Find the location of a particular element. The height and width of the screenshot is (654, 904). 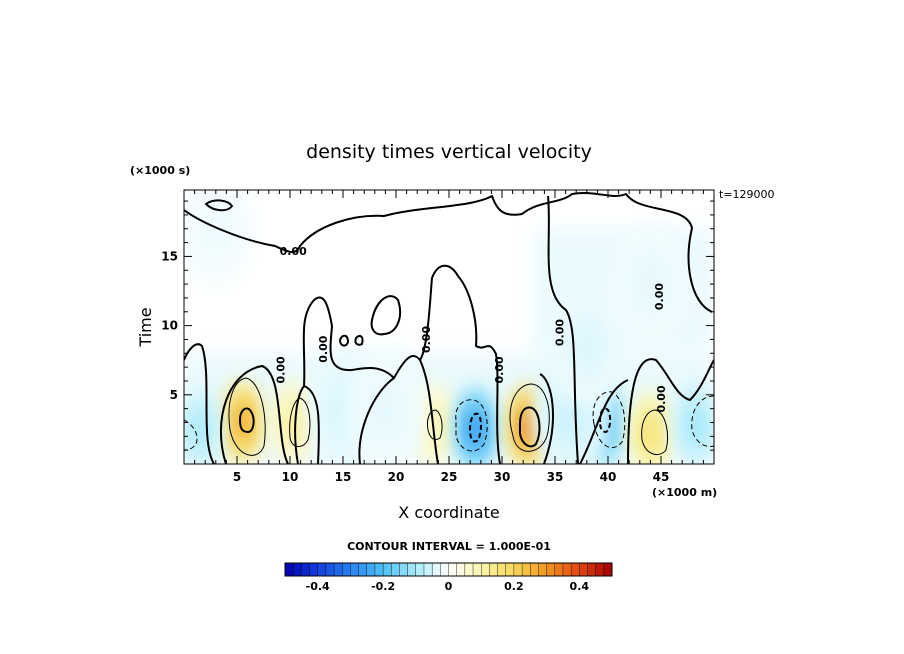

x-tick: 15 is located at coordinates (343, 337).